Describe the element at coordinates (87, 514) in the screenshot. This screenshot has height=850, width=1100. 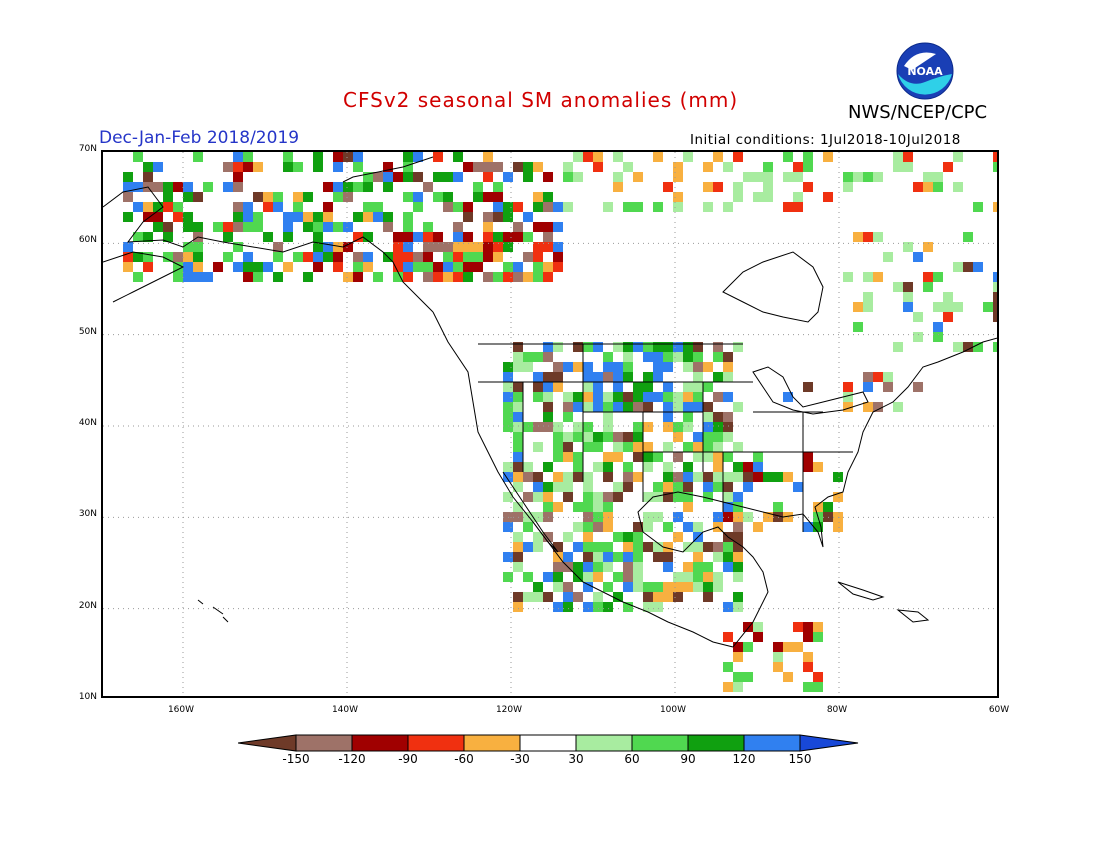
I see `lat-label: 30N` at that location.